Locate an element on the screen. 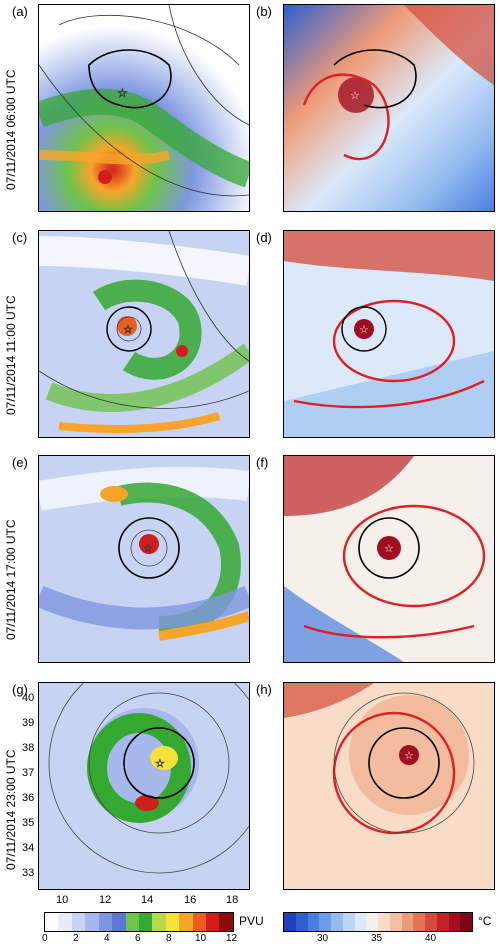 This screenshot has height=944, width=500. cb-pv-tick-10: 10 is located at coordinates (201, 938).